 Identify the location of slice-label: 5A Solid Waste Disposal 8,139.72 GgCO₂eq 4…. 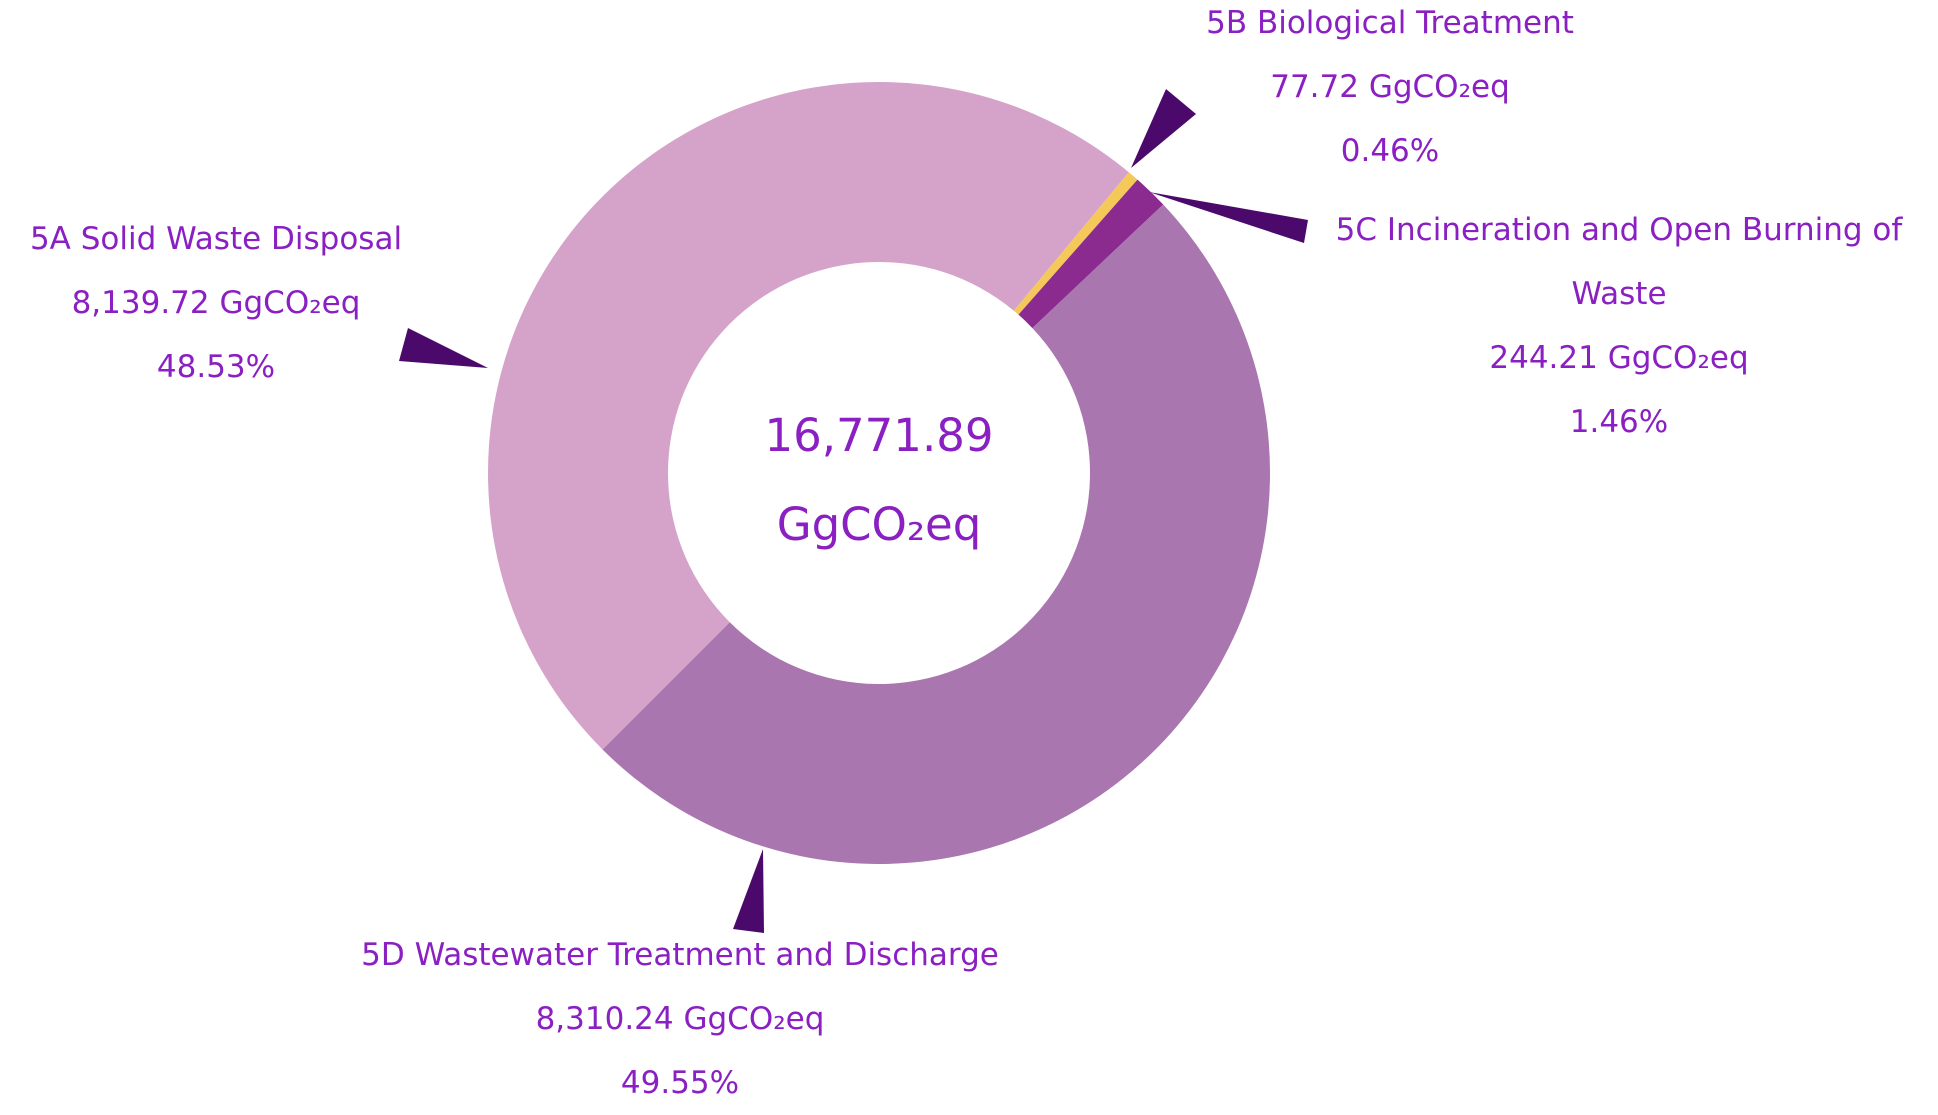
(216, 303).